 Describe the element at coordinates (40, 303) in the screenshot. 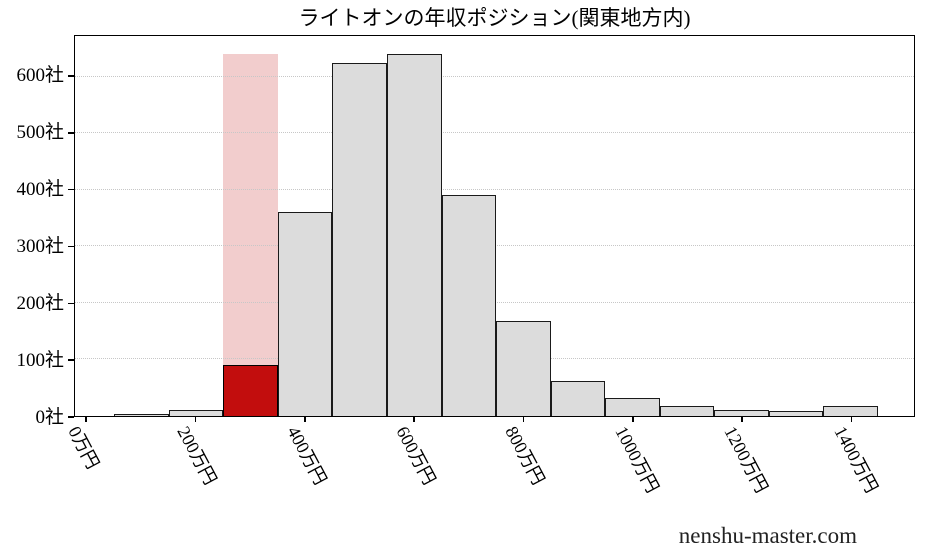

I see `y-tick-label-200: 200社` at that location.